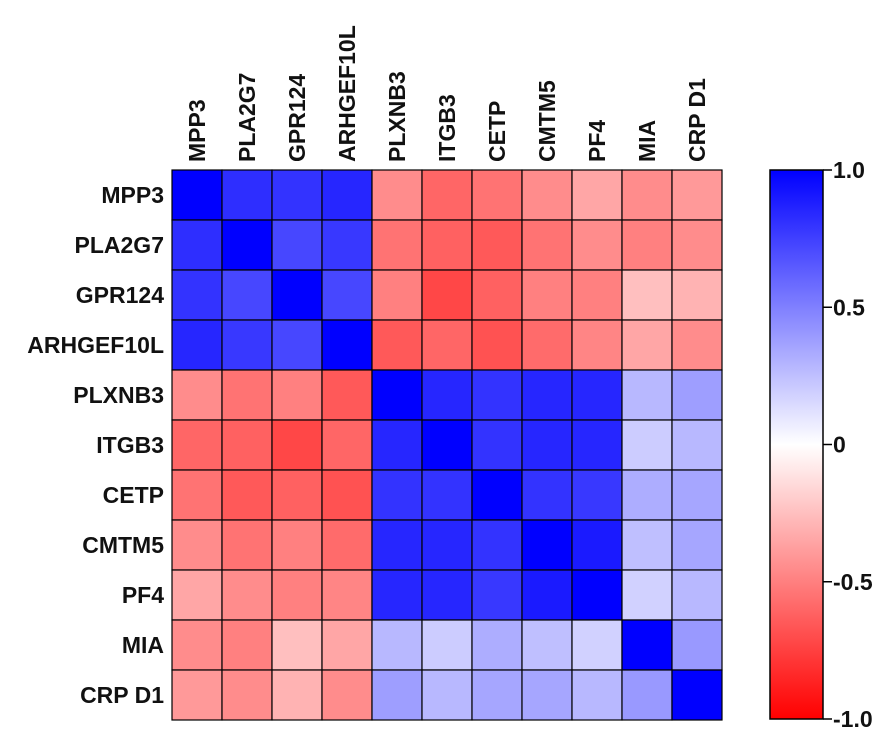  Describe the element at coordinates (297, 495) in the screenshot. I see `cell-cetp-gpr124` at that location.